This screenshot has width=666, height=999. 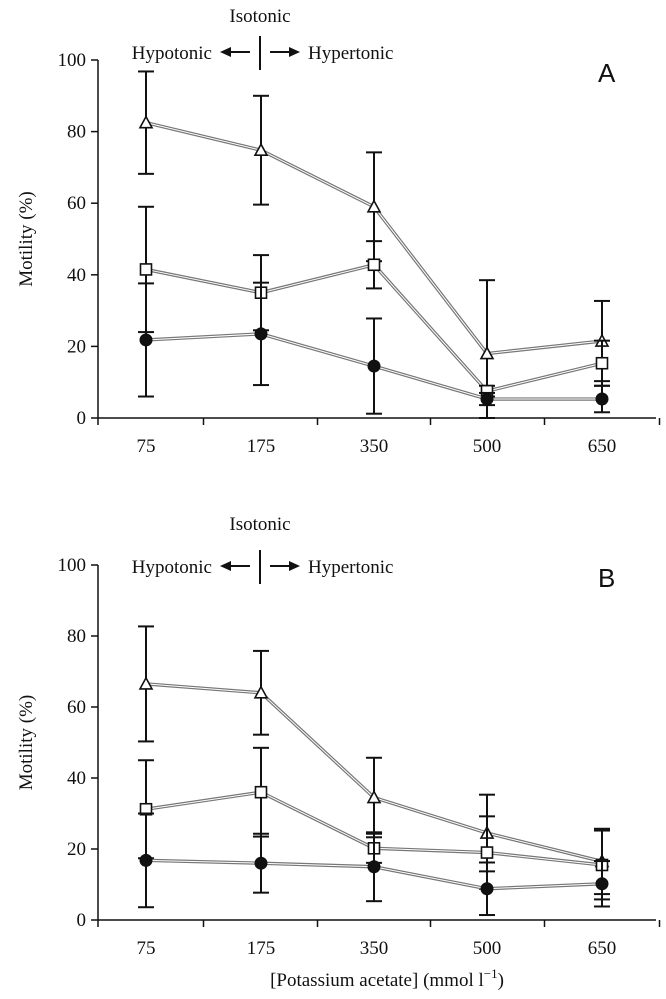 What do you see at coordinates (606, 578) in the screenshot?
I see `panel-letter: B` at bounding box center [606, 578].